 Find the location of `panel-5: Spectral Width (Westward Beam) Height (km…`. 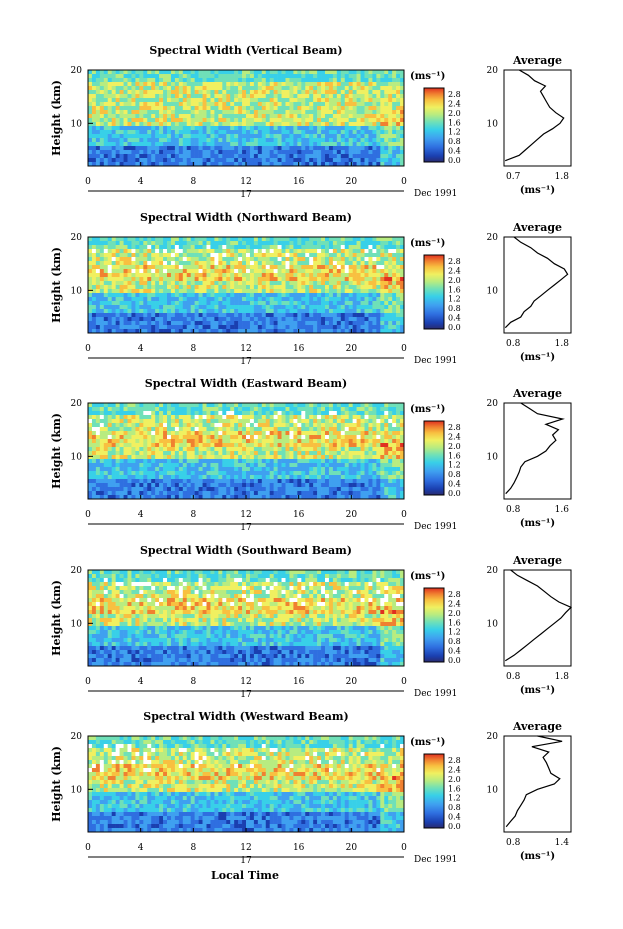

panel-5: Spectral Width (Westward Beam) Height (km… is located at coordinates (311, 788).